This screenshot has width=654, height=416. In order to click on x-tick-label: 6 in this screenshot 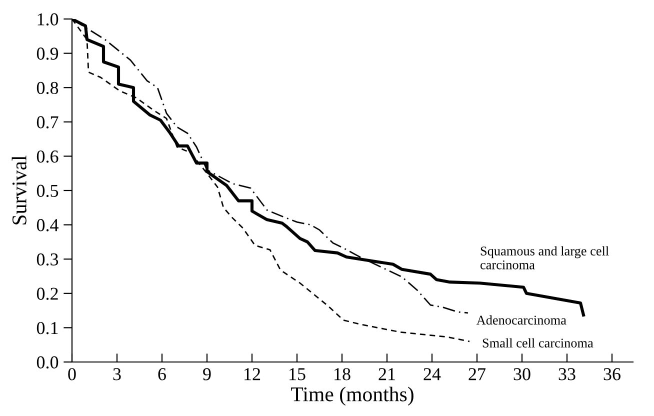, I will do `click(162, 374)`.